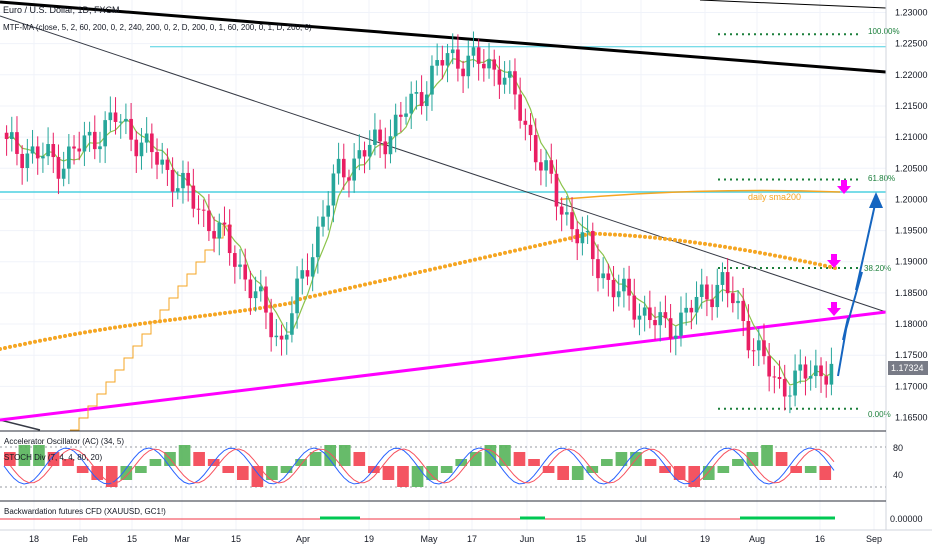 The height and width of the screenshot is (555, 932). Describe the element at coordinates (911, 262) in the screenshot. I see `price-tick-label: 1.19000` at that location.